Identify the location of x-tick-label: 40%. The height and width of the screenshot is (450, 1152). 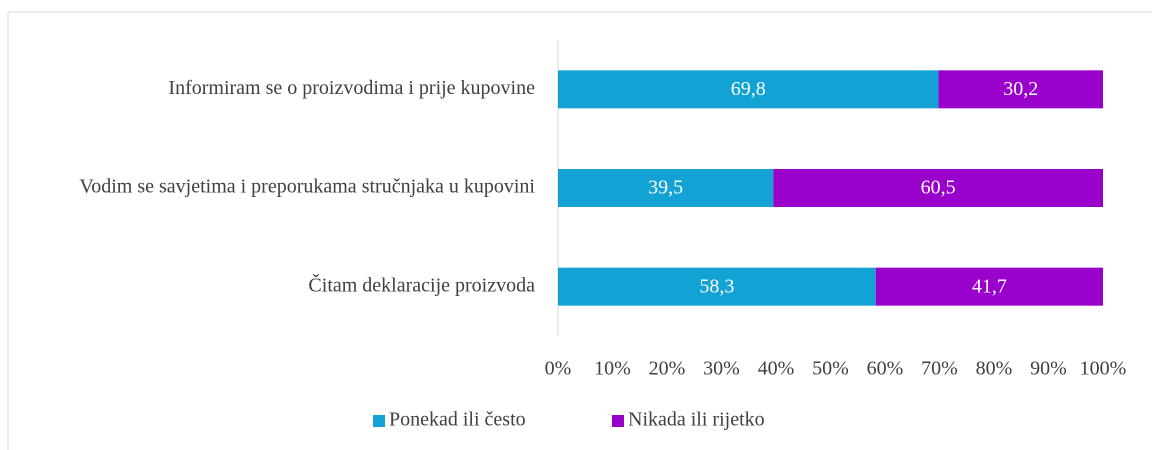
(776, 369).